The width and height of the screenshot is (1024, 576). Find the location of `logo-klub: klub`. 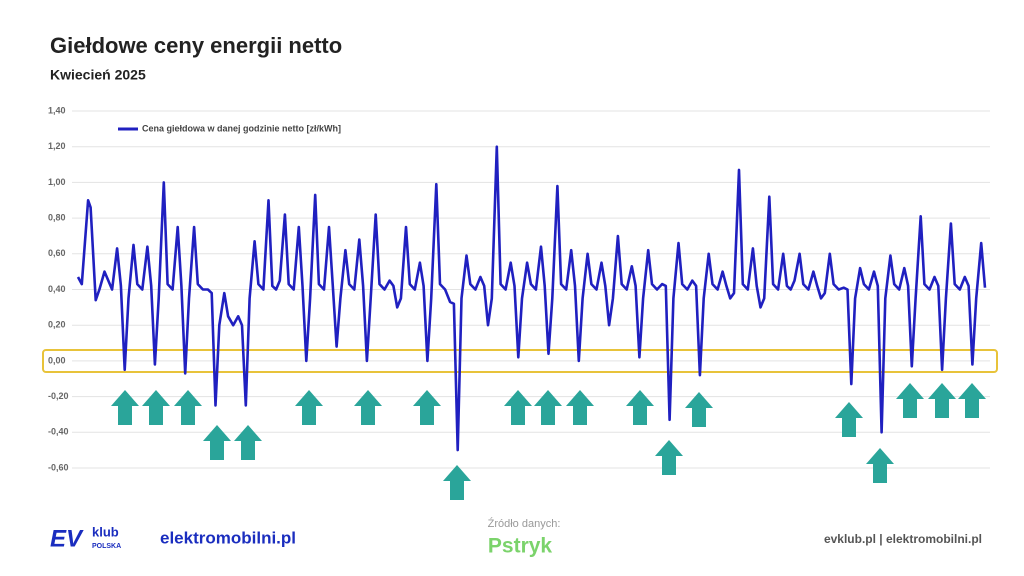

logo-klub: klub is located at coordinates (105, 531).